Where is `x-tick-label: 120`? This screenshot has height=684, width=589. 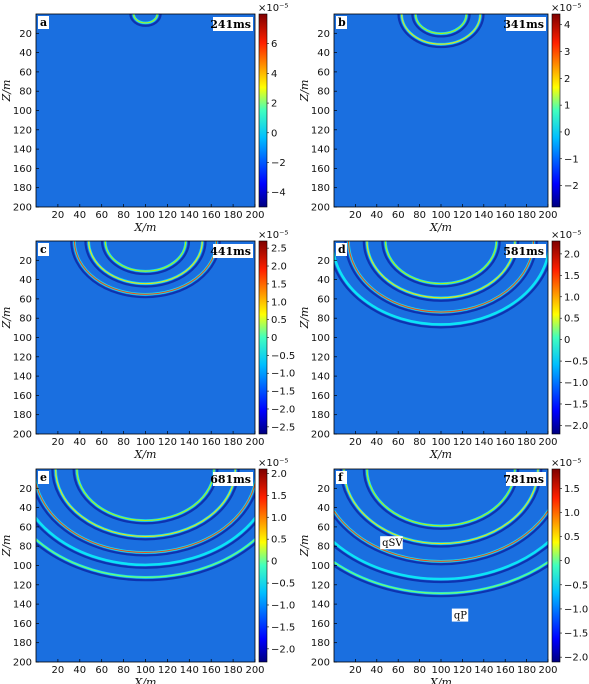
x-tick-label: 120 is located at coordinates (462, 670).